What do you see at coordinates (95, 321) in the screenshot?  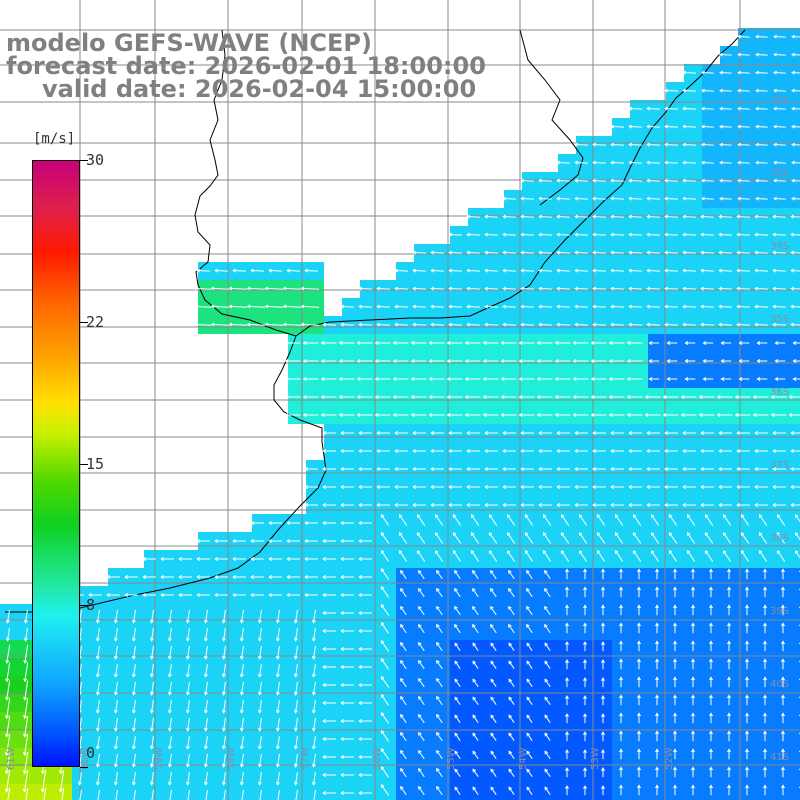 I see `colorbar-tick-label: 22` at bounding box center [95, 321].